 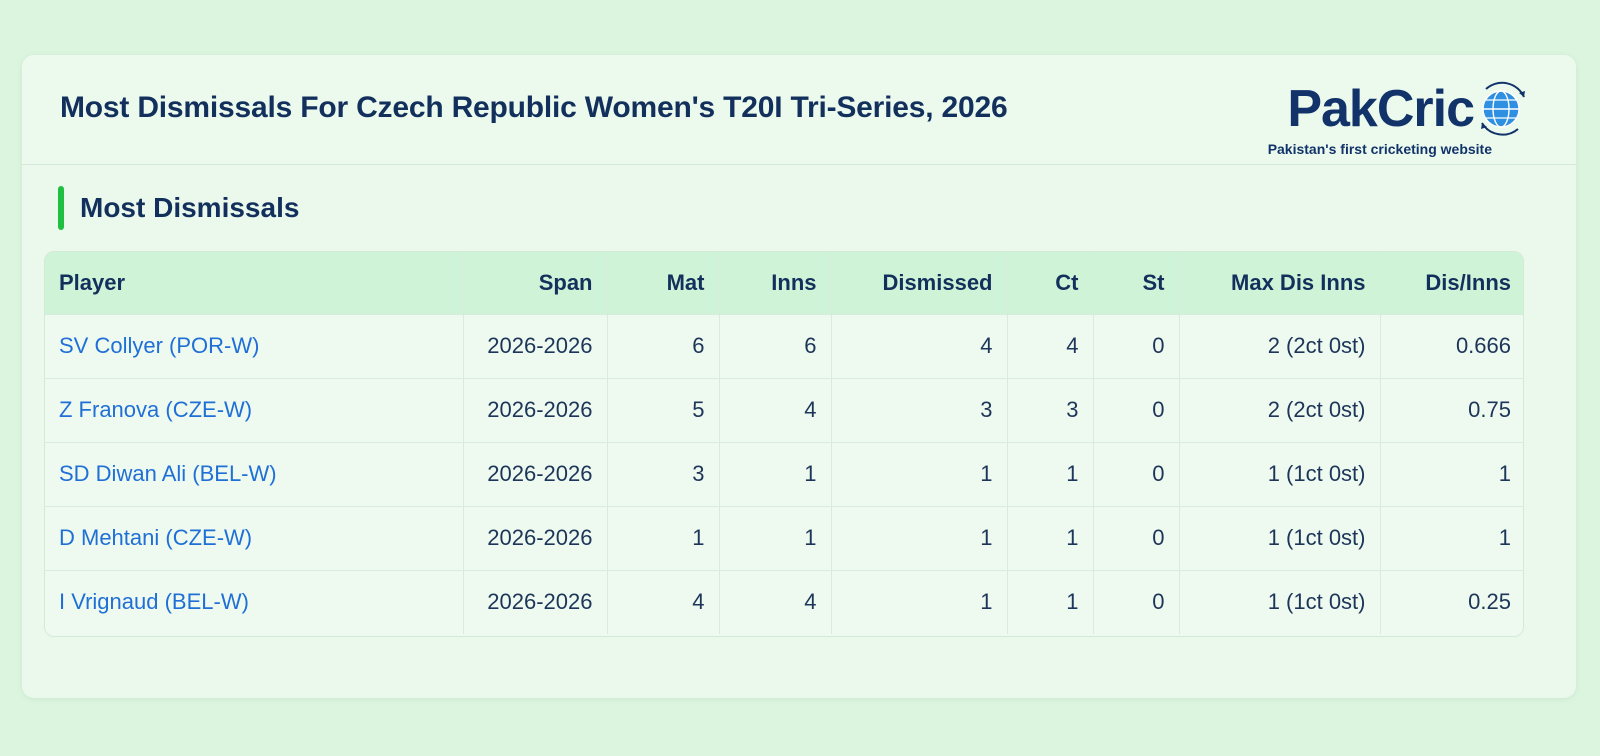 I want to click on dis-per-inns-cell: 0.666, so click(x=1483, y=345).